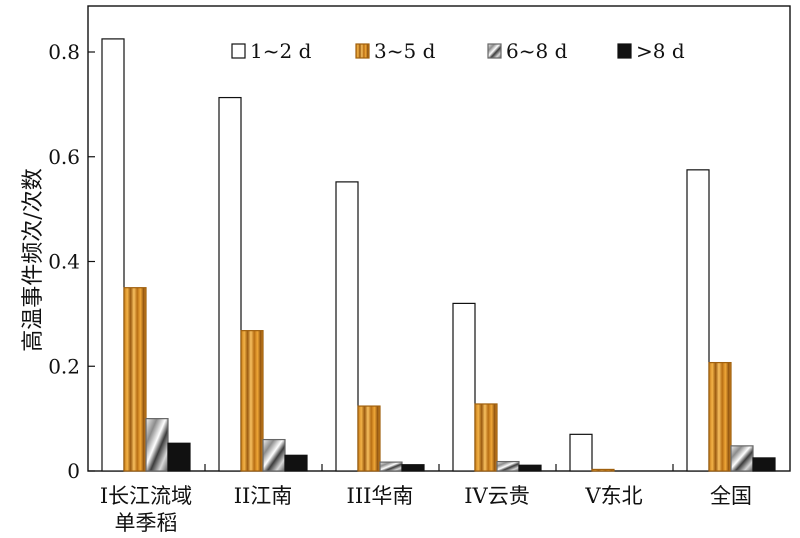  I want to click on legend-label: 6~8 d, so click(537, 51).